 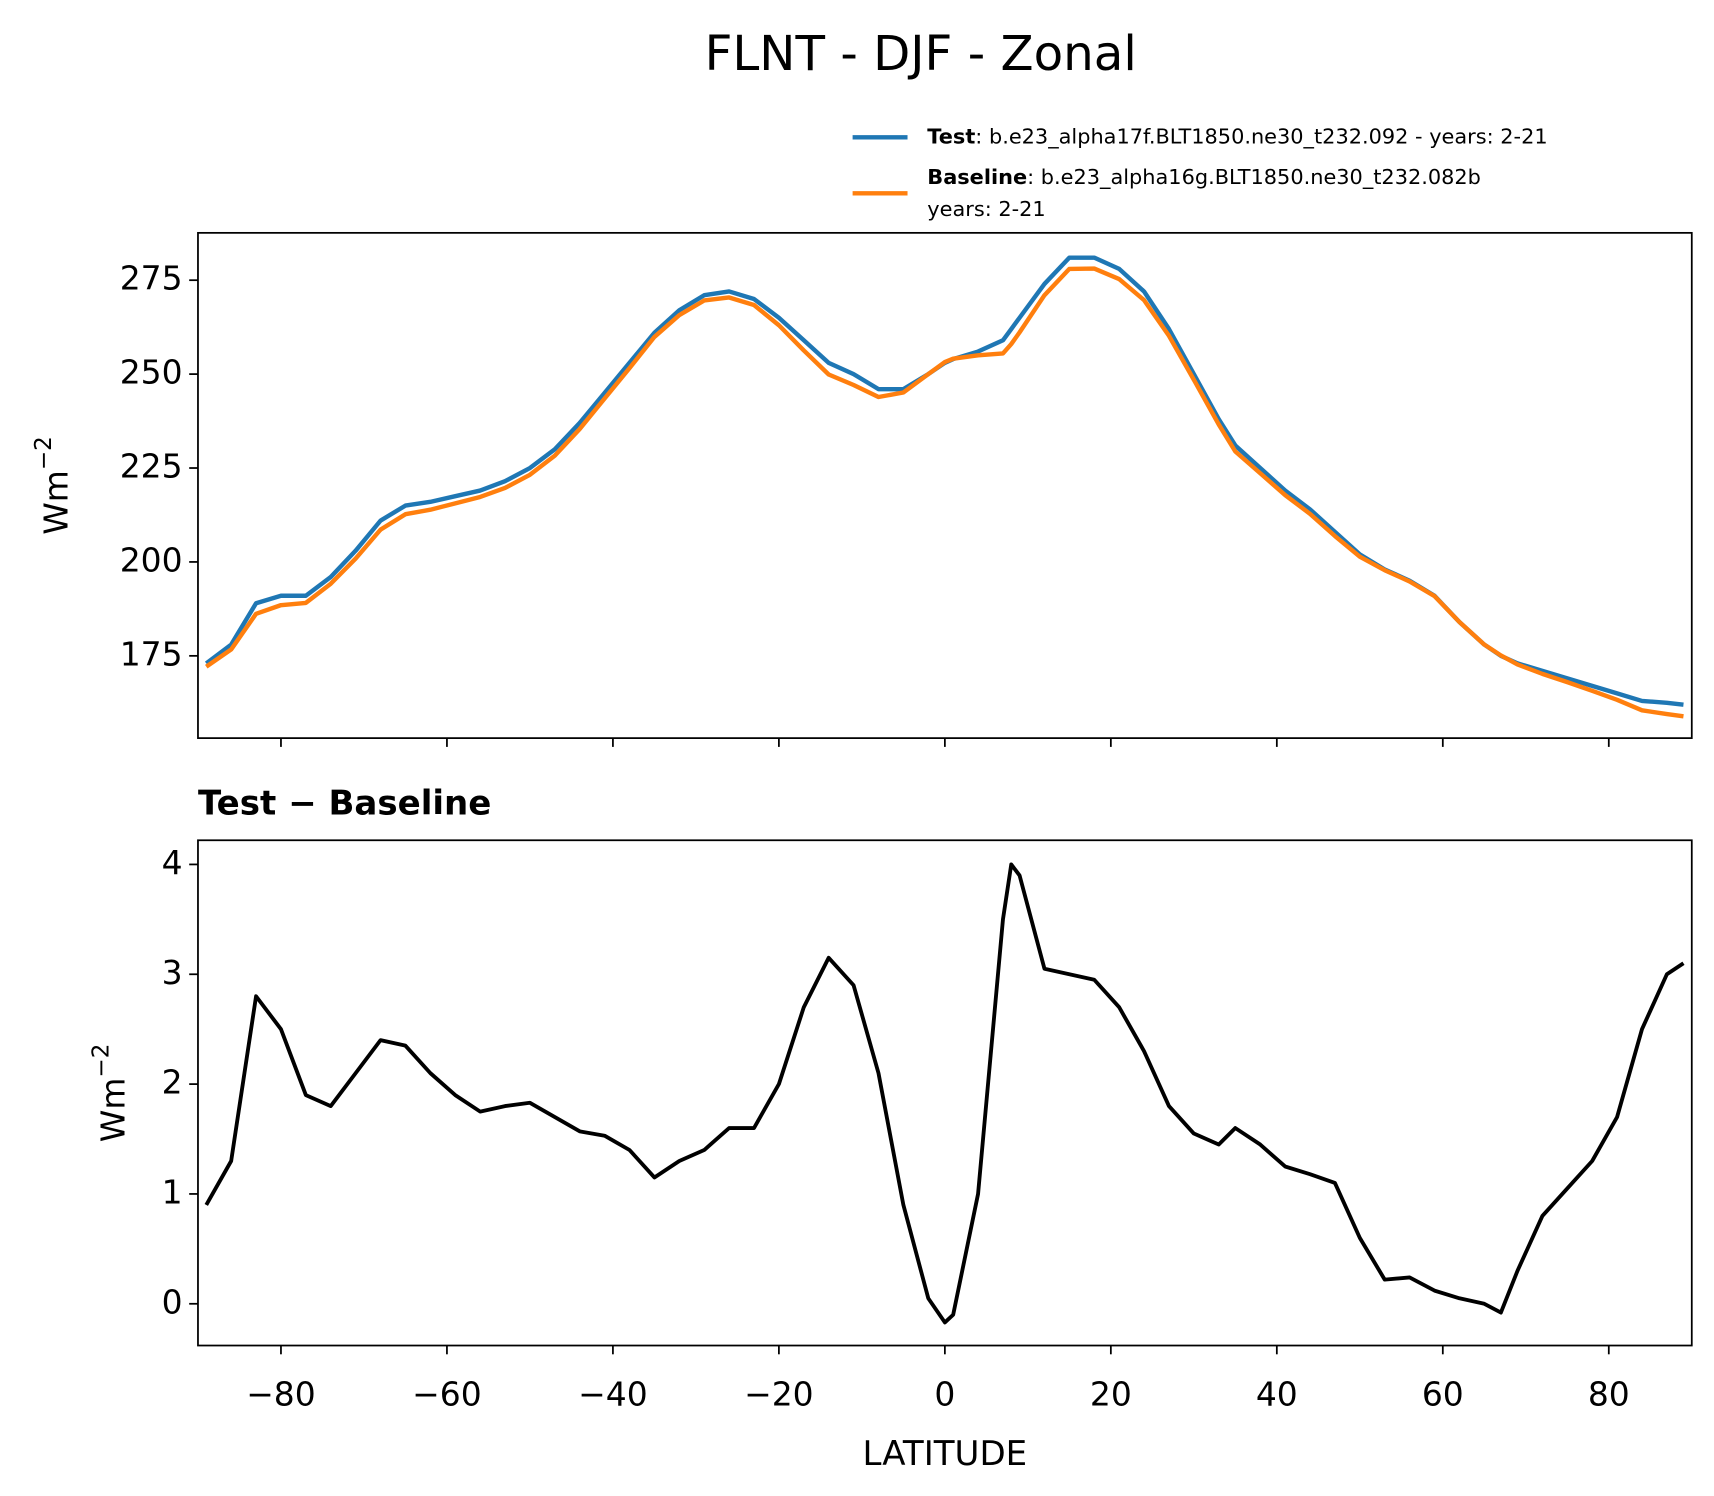 I want to click on y-tick-label: 275, so click(x=151, y=278).